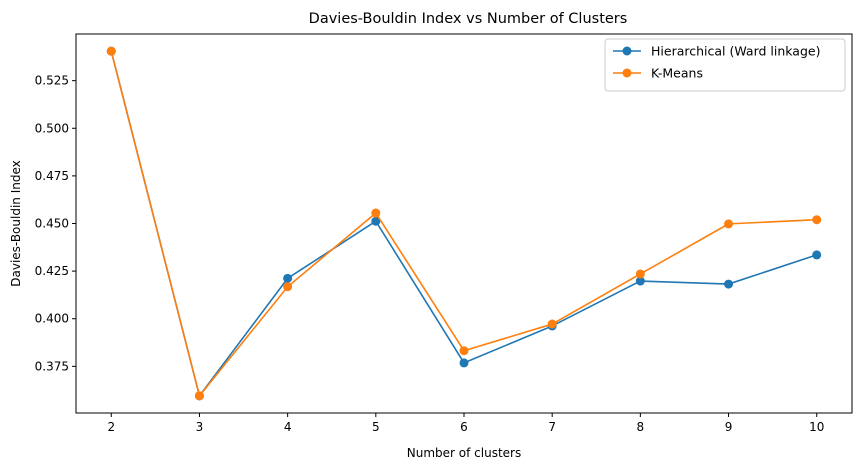  What do you see at coordinates (111, 427) in the screenshot?
I see `x-tick-label: 2` at bounding box center [111, 427].